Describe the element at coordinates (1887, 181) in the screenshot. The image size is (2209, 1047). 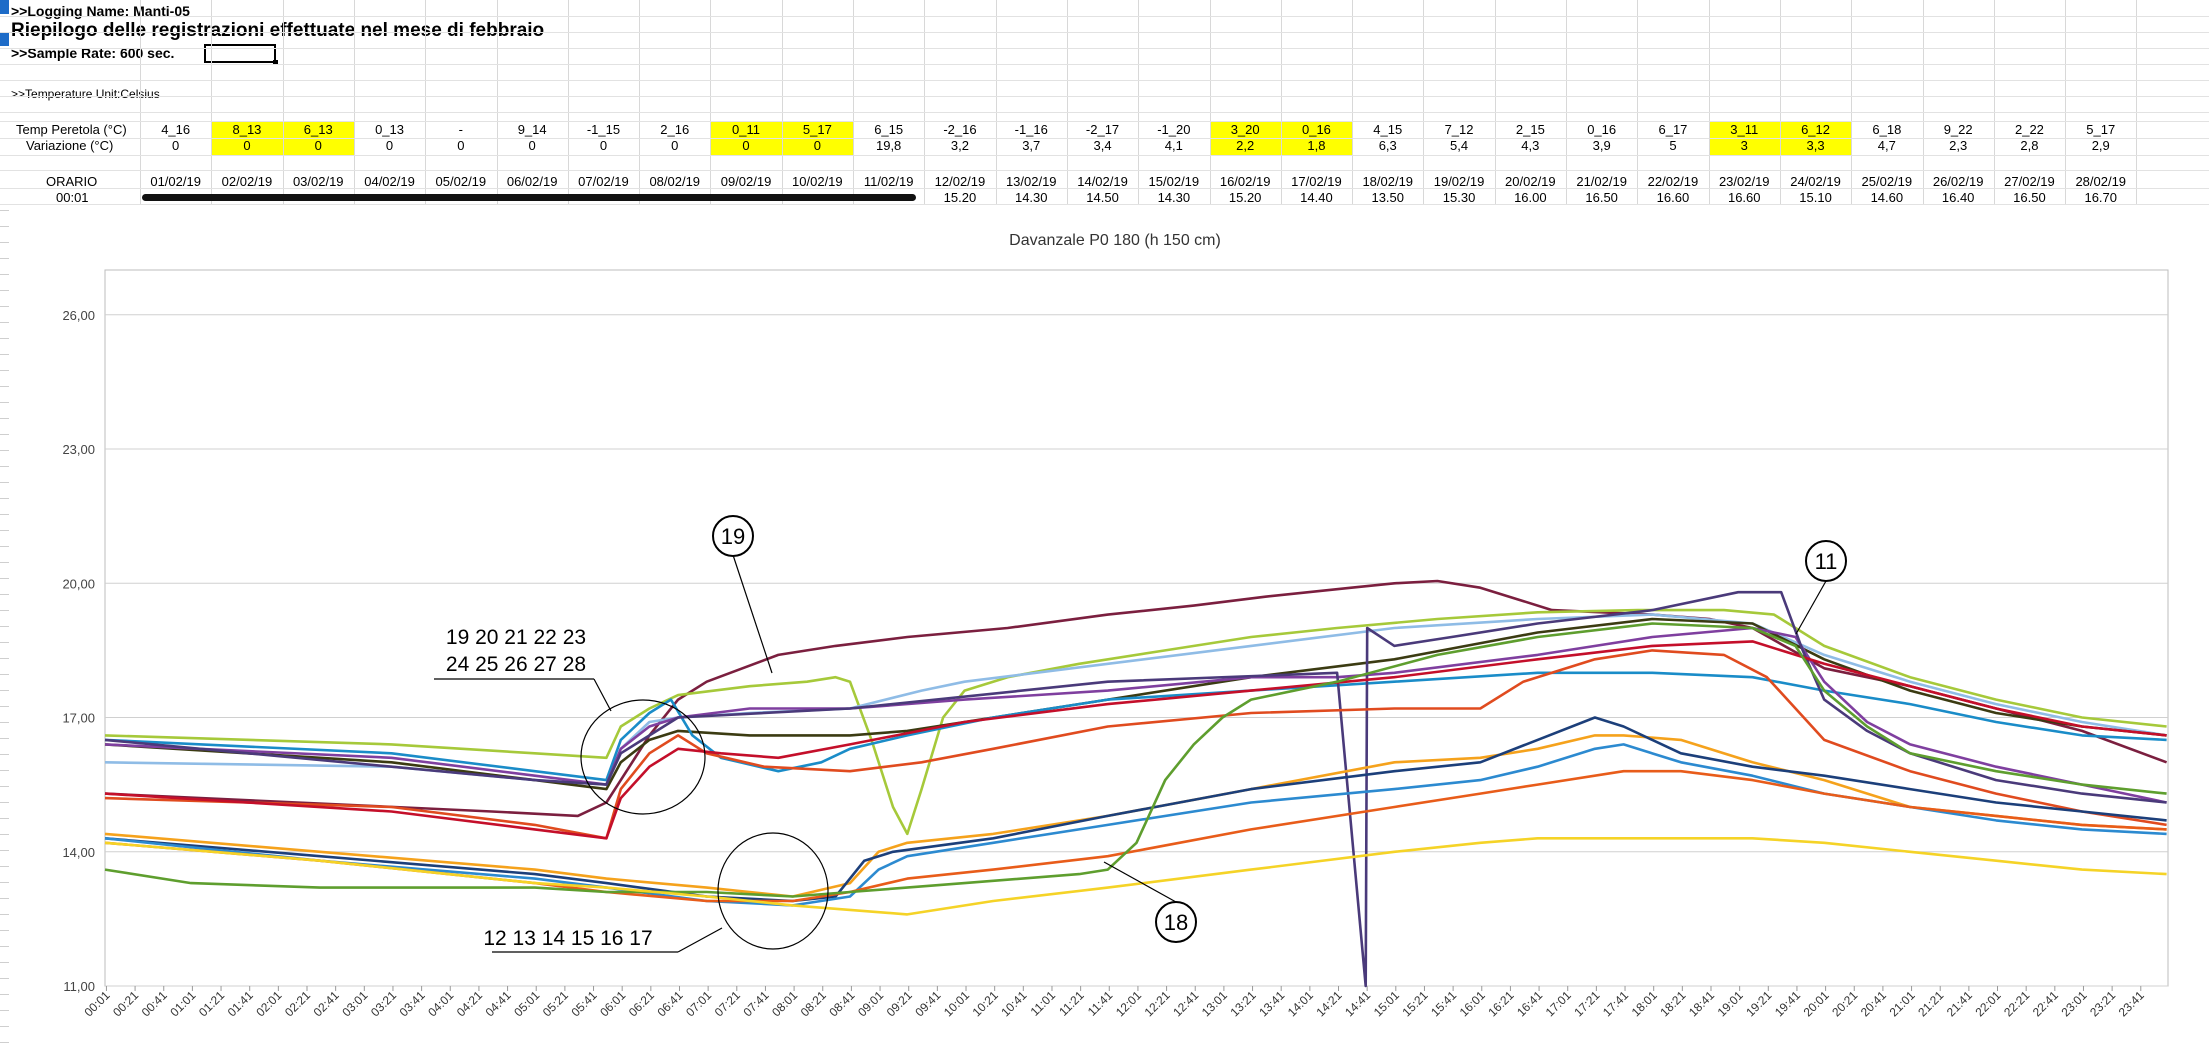
I see `date-cell: 25/02/19` at that location.